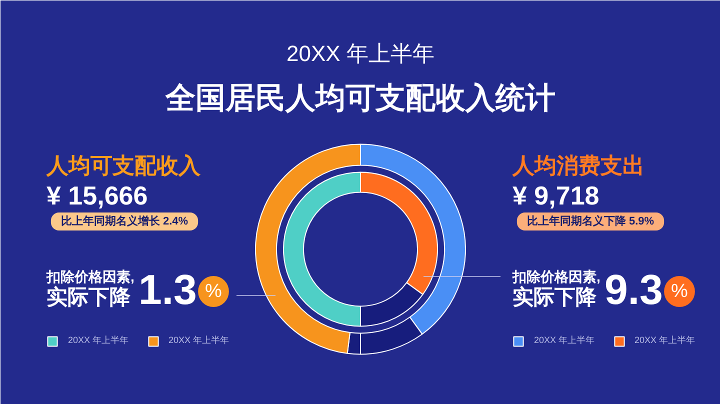 Image resolution: width=720 pixels, height=404 pixels. I want to click on text: ¥ 9,718, so click(556, 195).